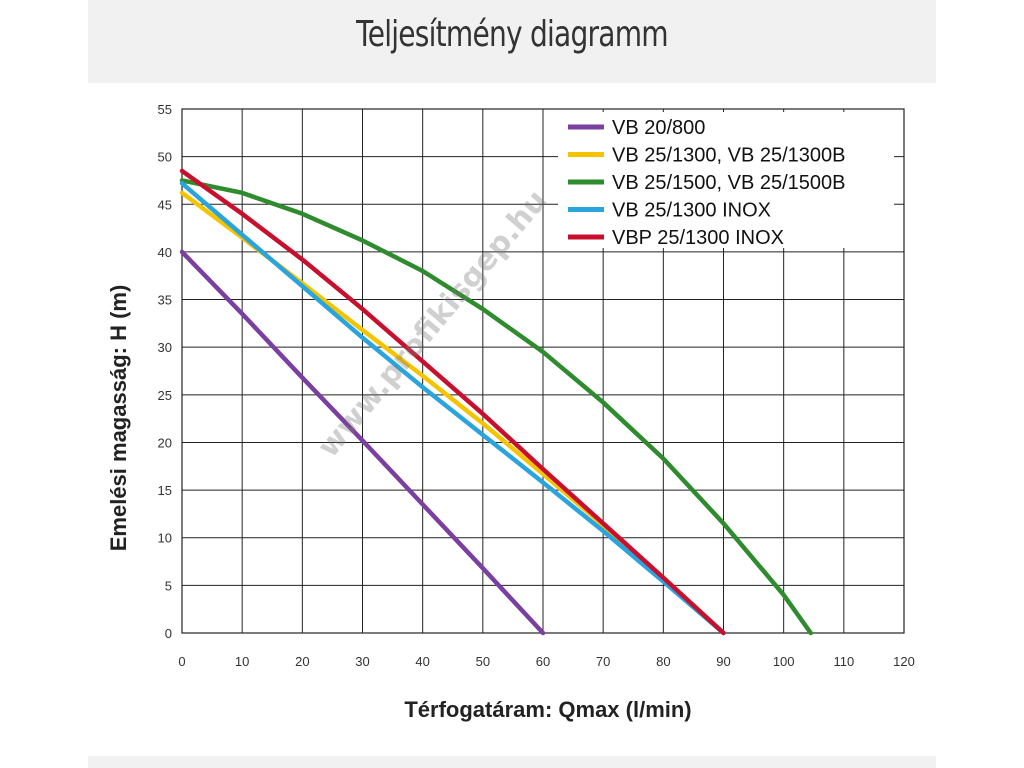 Image resolution: width=1024 pixels, height=768 pixels. Describe the element at coordinates (543, 661) in the screenshot. I see `x-tick-label: 60` at that location.